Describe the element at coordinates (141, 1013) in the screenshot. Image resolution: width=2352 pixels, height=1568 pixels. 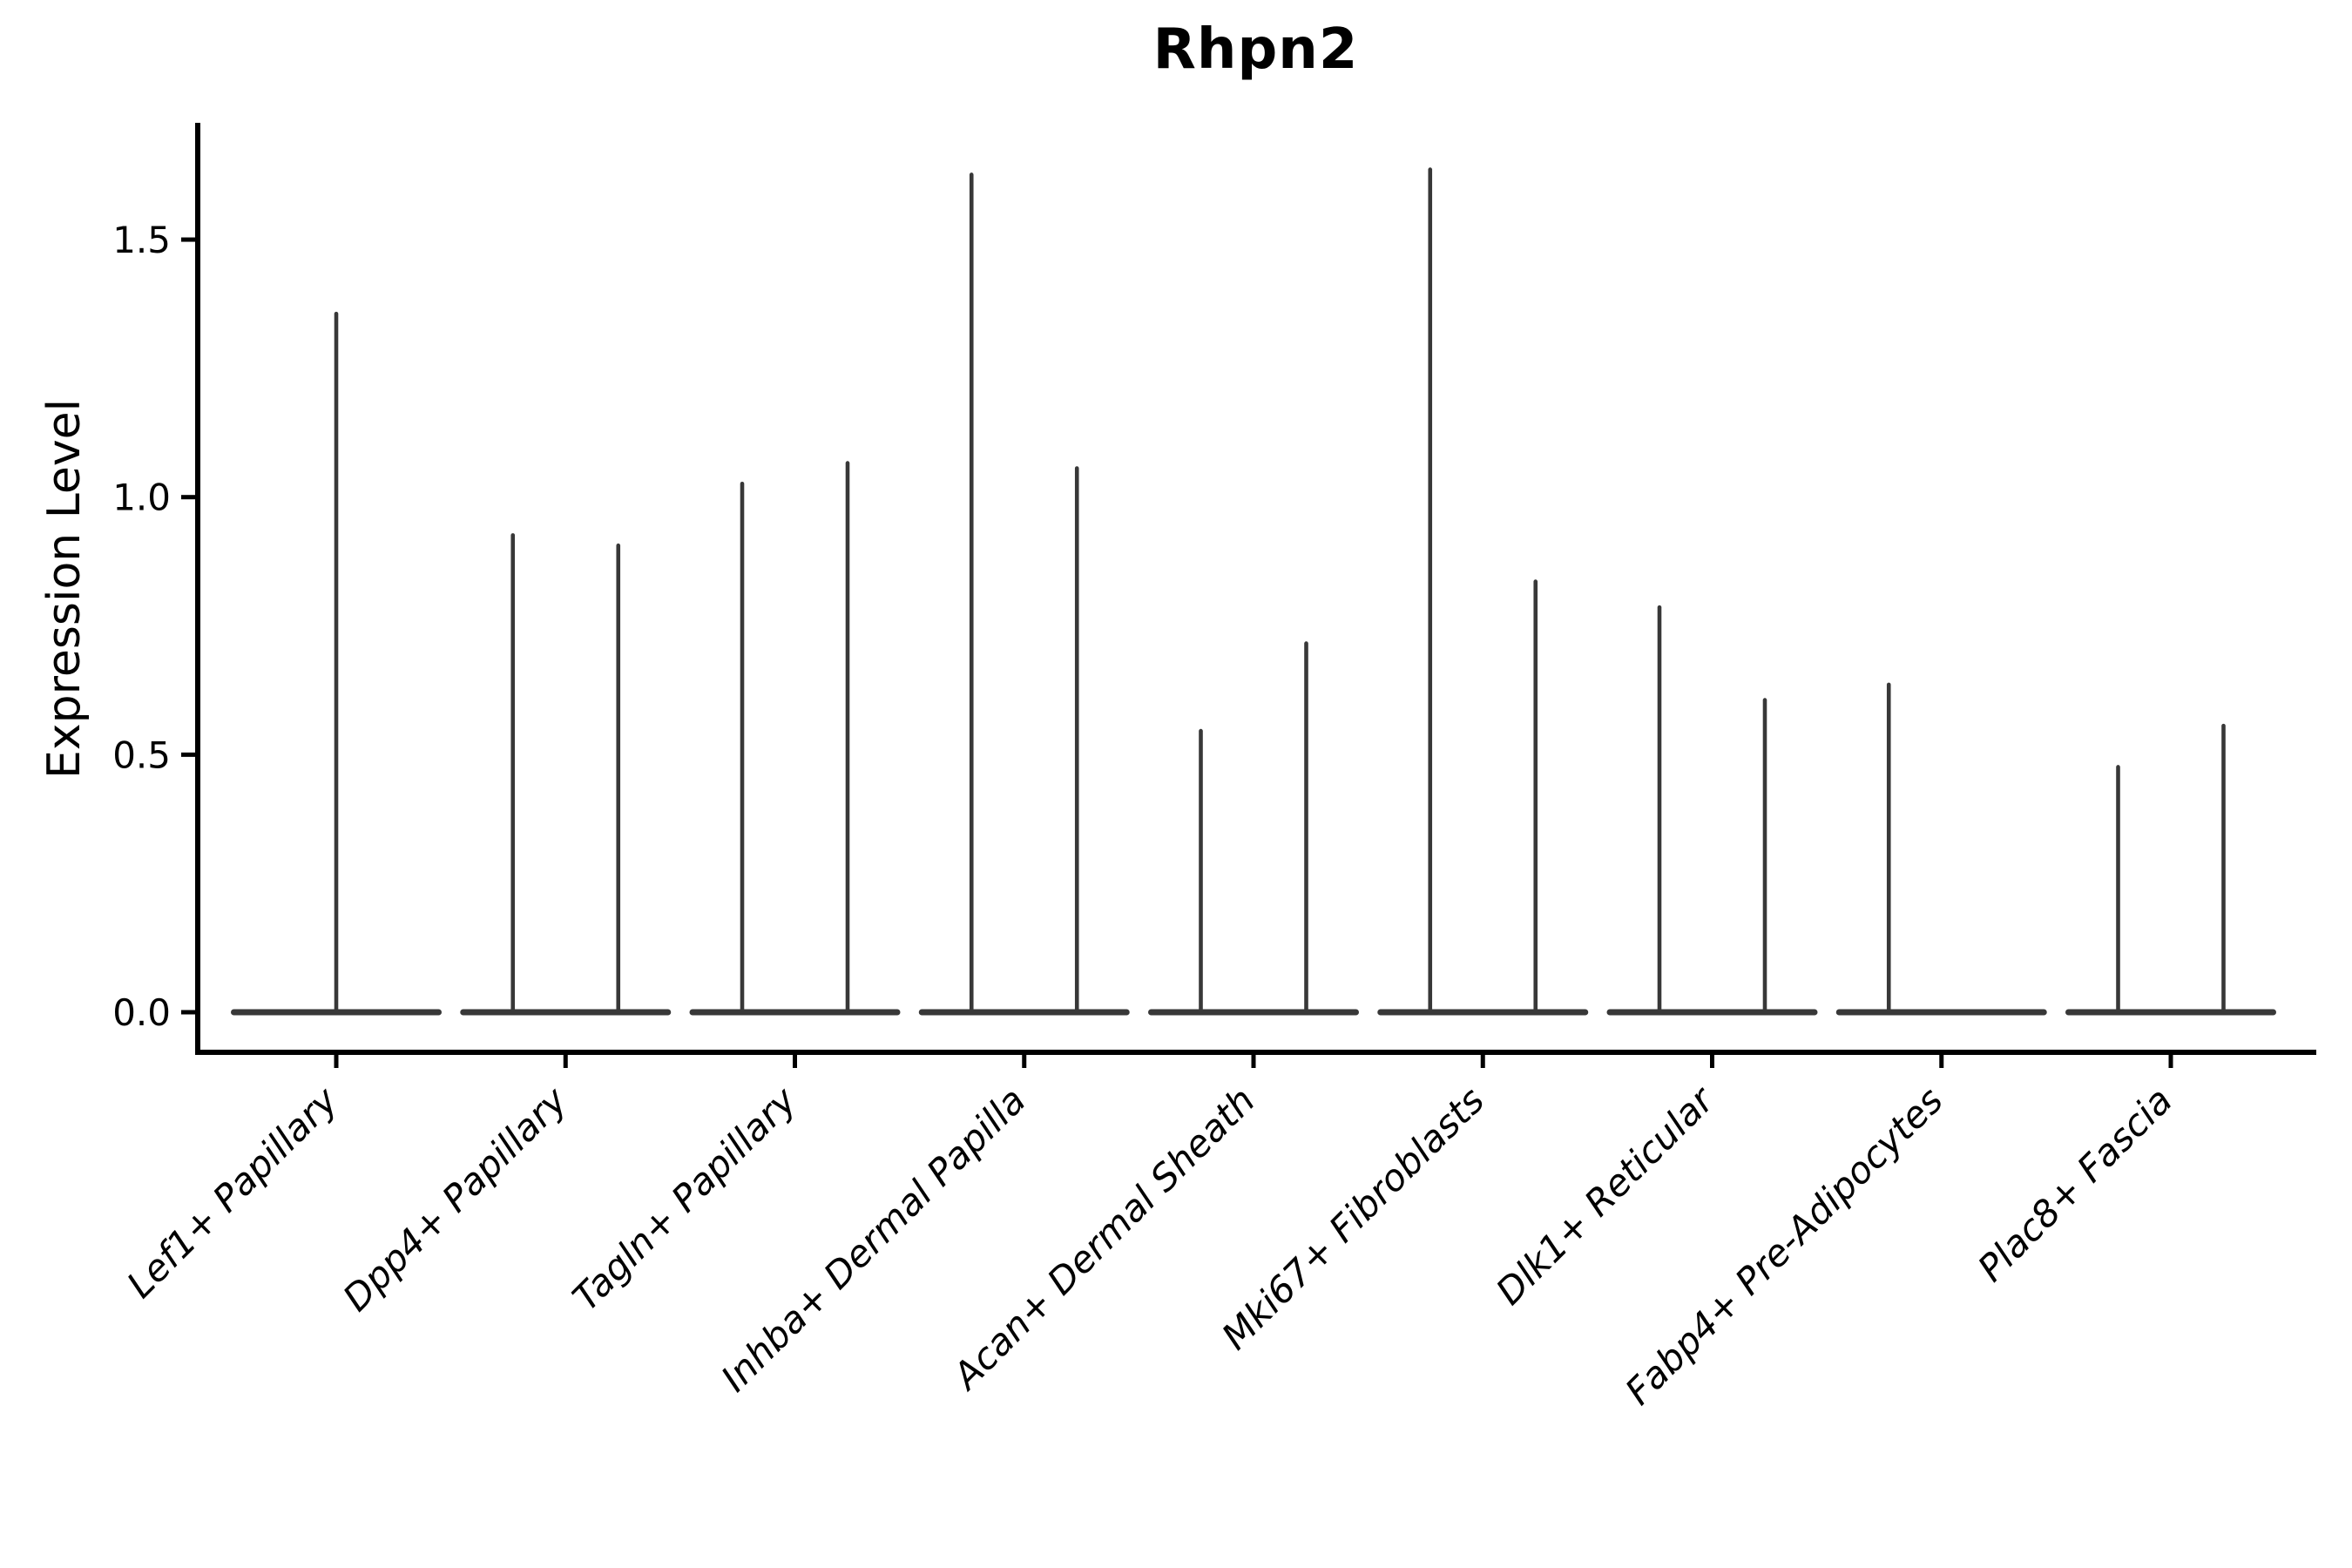
I see `y-tick-label: 0.0` at that location.